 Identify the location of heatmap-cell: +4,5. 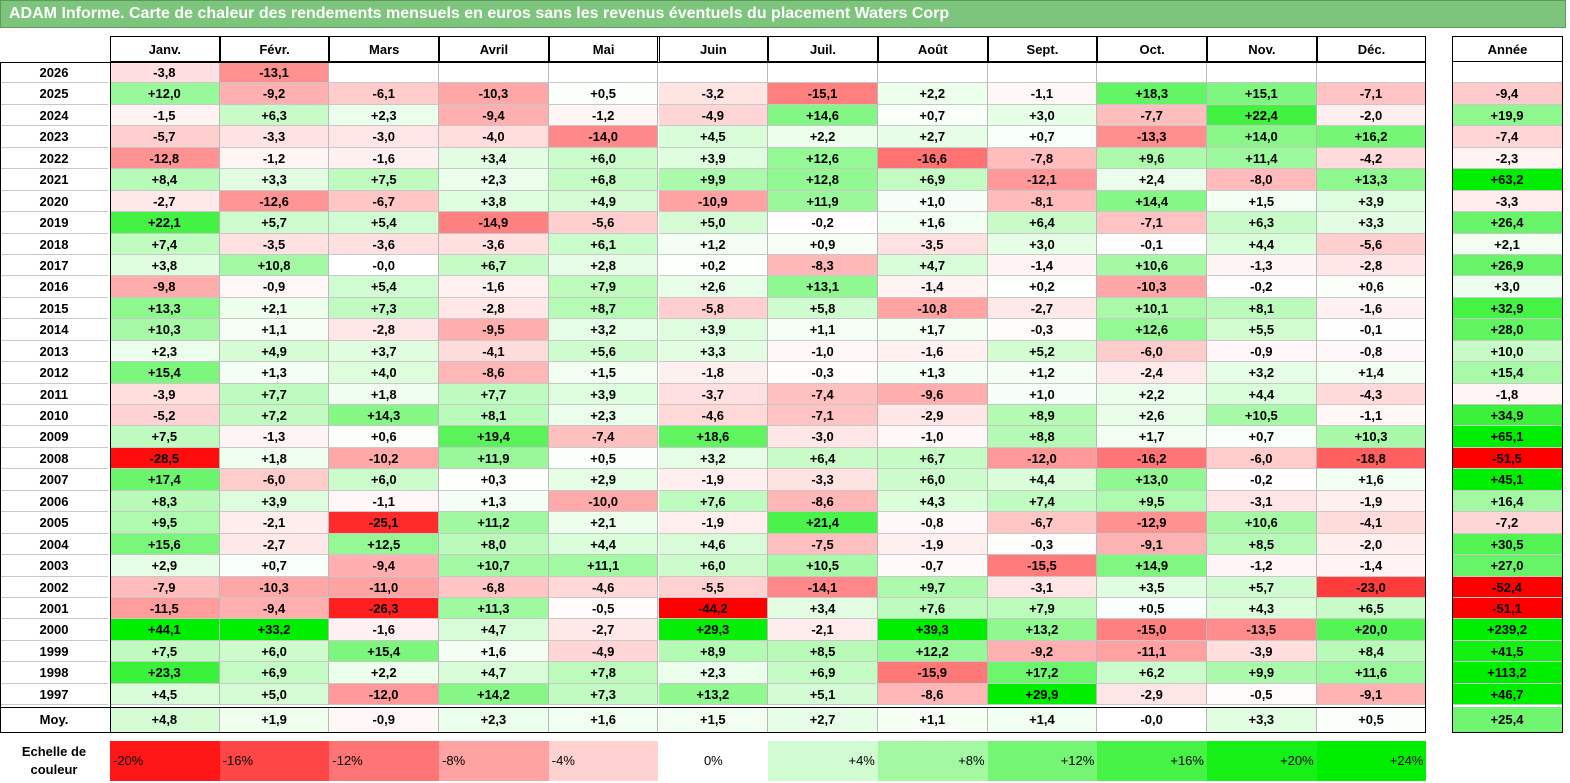
(713, 137).